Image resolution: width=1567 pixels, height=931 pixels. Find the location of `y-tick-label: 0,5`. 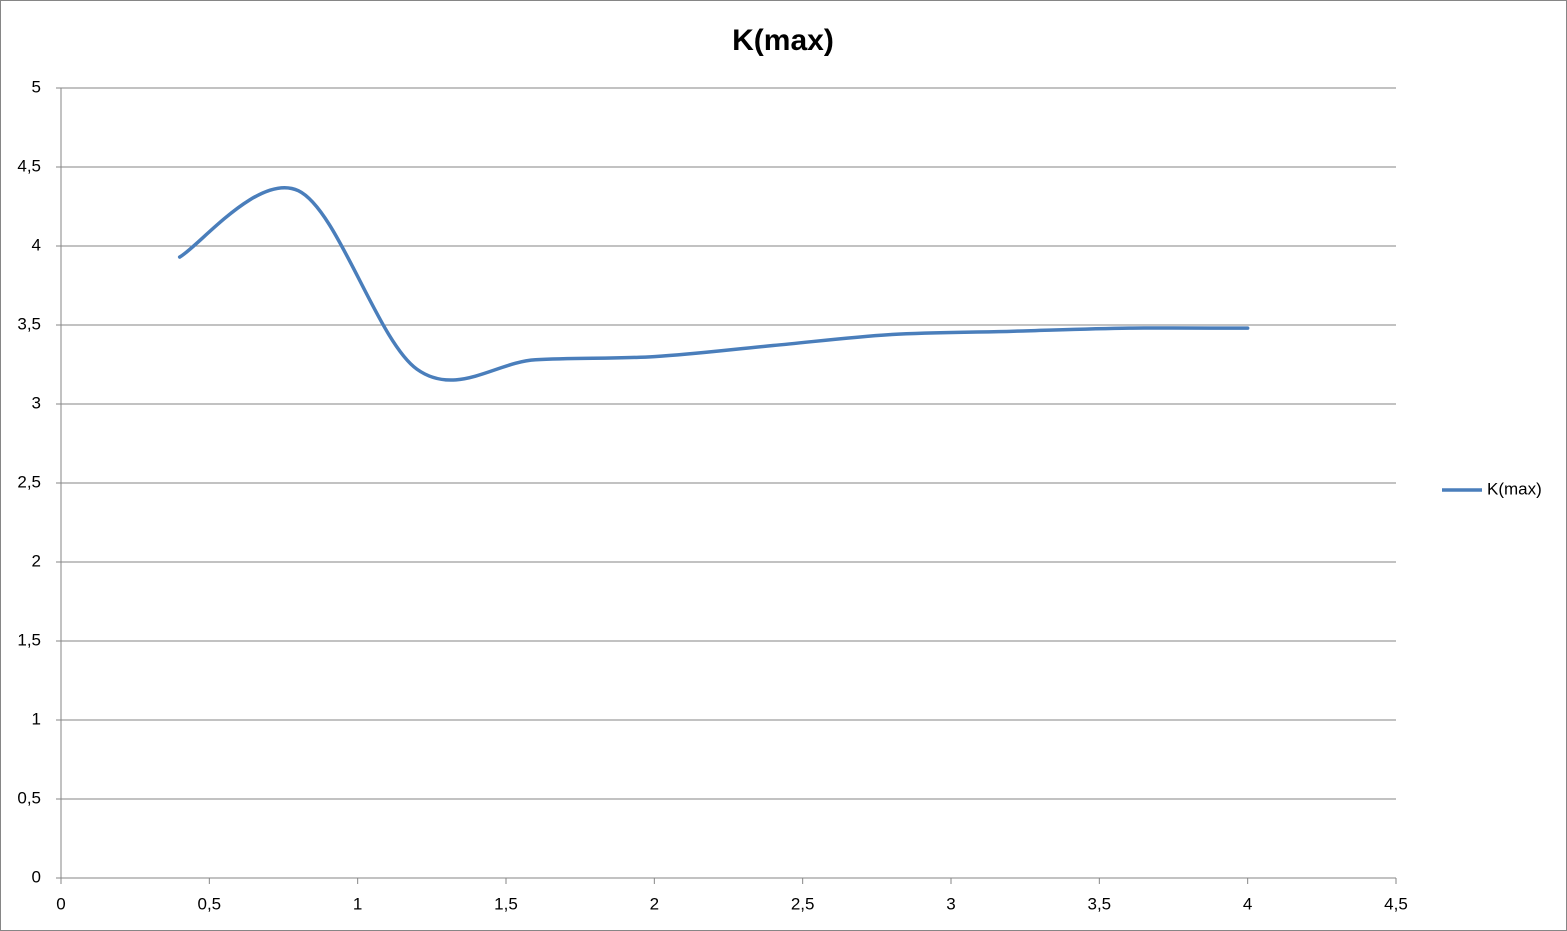

y-tick-label: 0,5 is located at coordinates (29, 797).